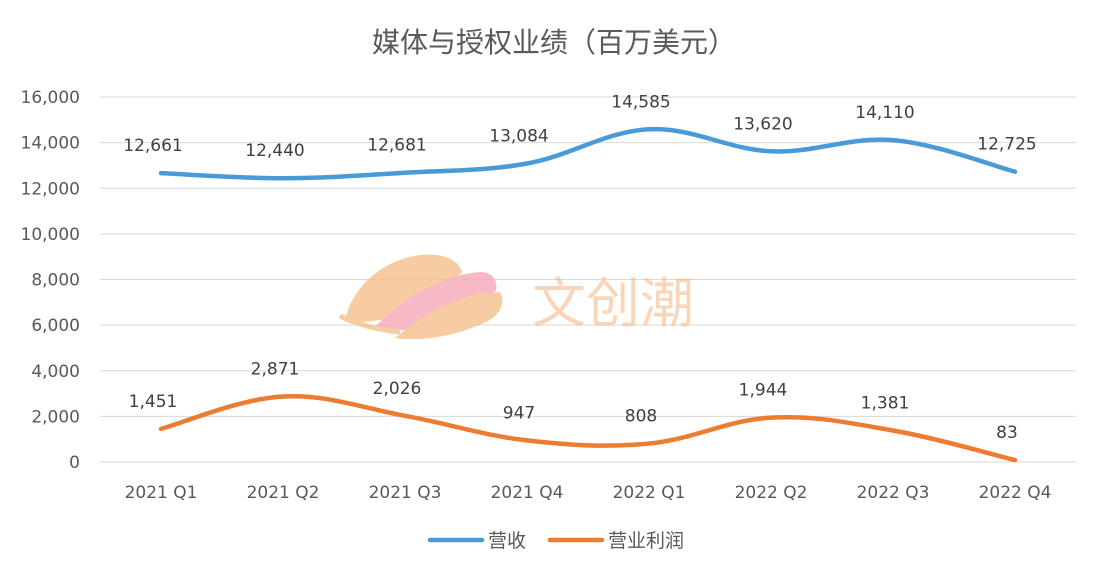 The image size is (1108, 580). What do you see at coordinates (50, 98) in the screenshot?
I see `y-tick-label: 16,000` at bounding box center [50, 98].